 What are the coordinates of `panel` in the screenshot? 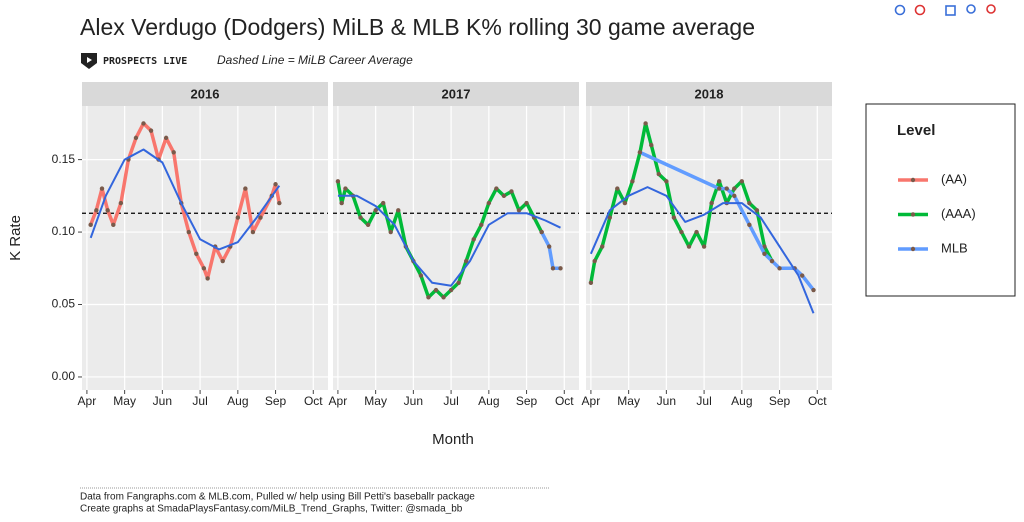 It's located at (709, 248).